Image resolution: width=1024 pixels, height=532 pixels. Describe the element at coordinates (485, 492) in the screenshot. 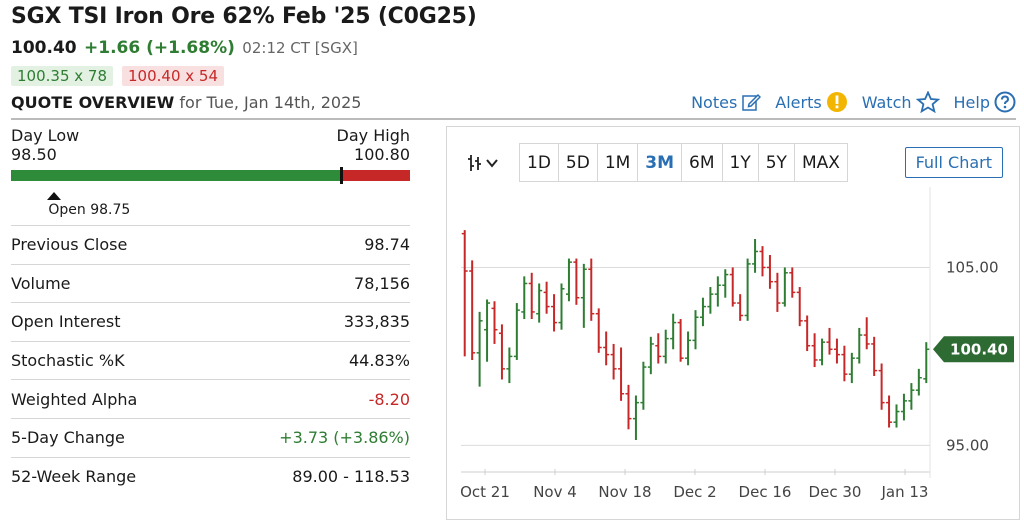

I see `x-tick-label: Oct 21` at that location.